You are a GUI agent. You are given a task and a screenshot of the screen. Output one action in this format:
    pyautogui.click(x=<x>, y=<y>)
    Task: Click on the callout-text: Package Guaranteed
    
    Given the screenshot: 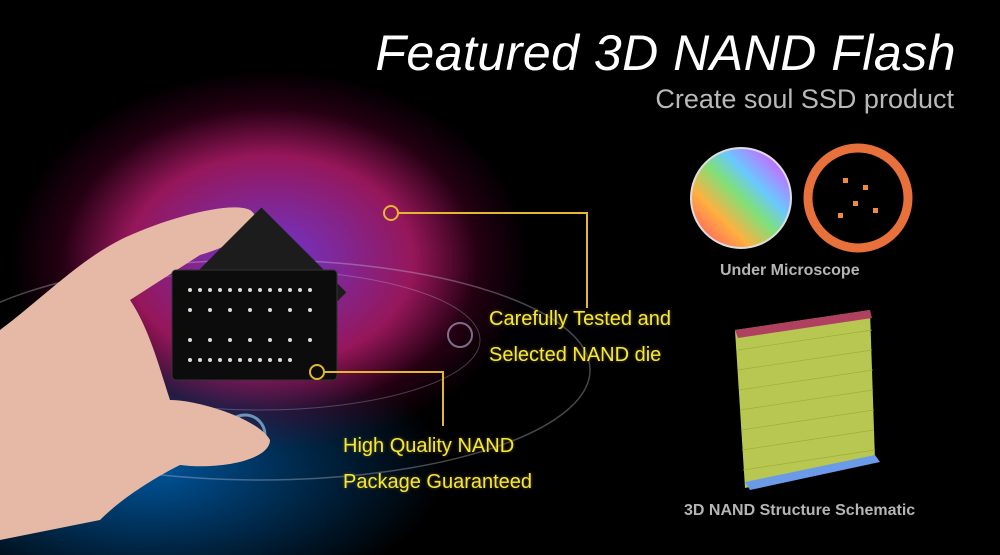 What is the action you would take?
    pyautogui.click(x=438, y=482)
    